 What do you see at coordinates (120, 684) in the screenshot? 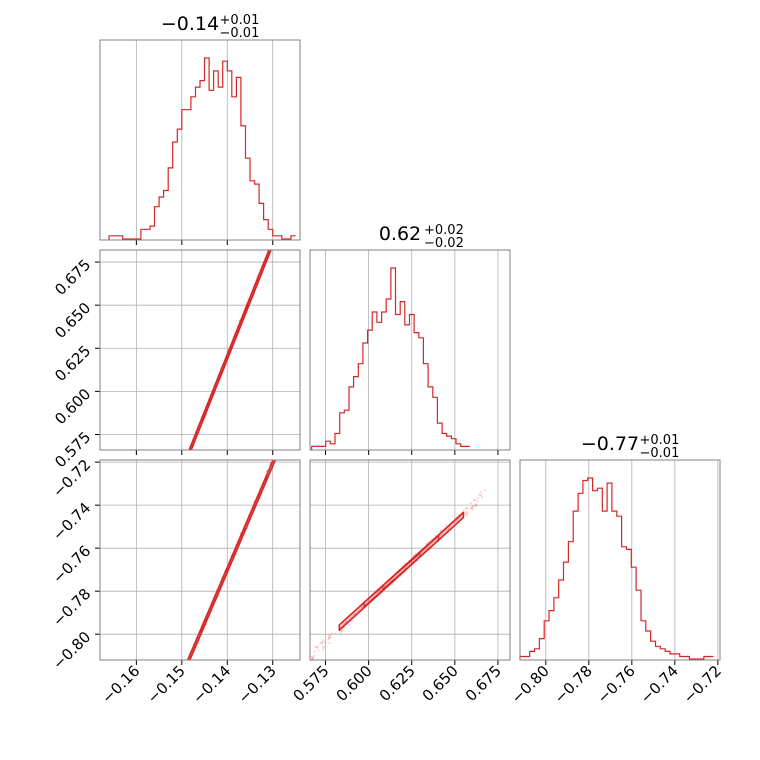
I see `x-tick-label-1-1: −0.16` at bounding box center [120, 684].